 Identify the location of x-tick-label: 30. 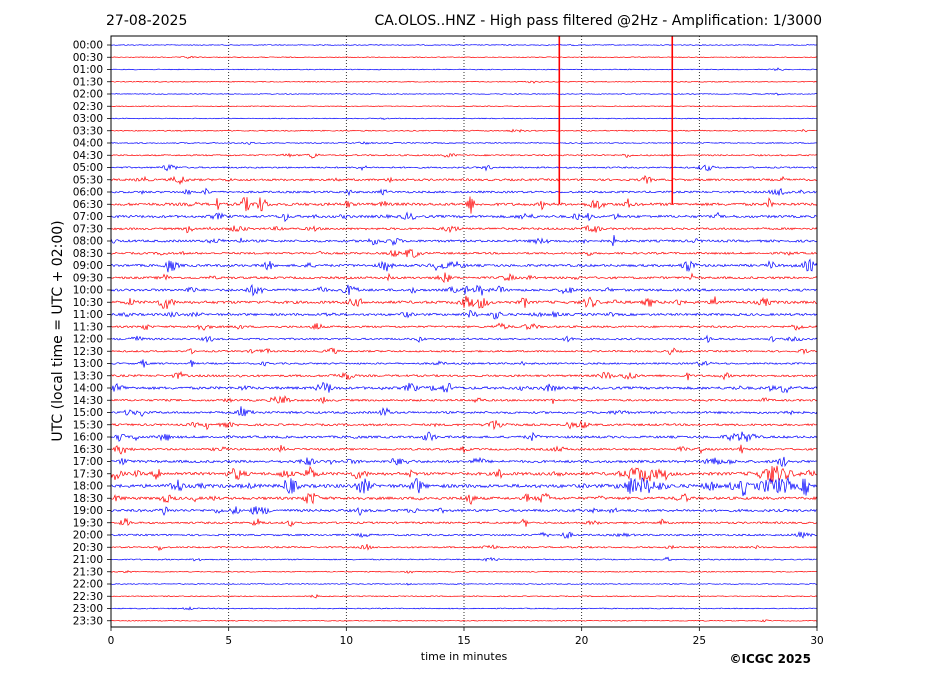
(816, 641).